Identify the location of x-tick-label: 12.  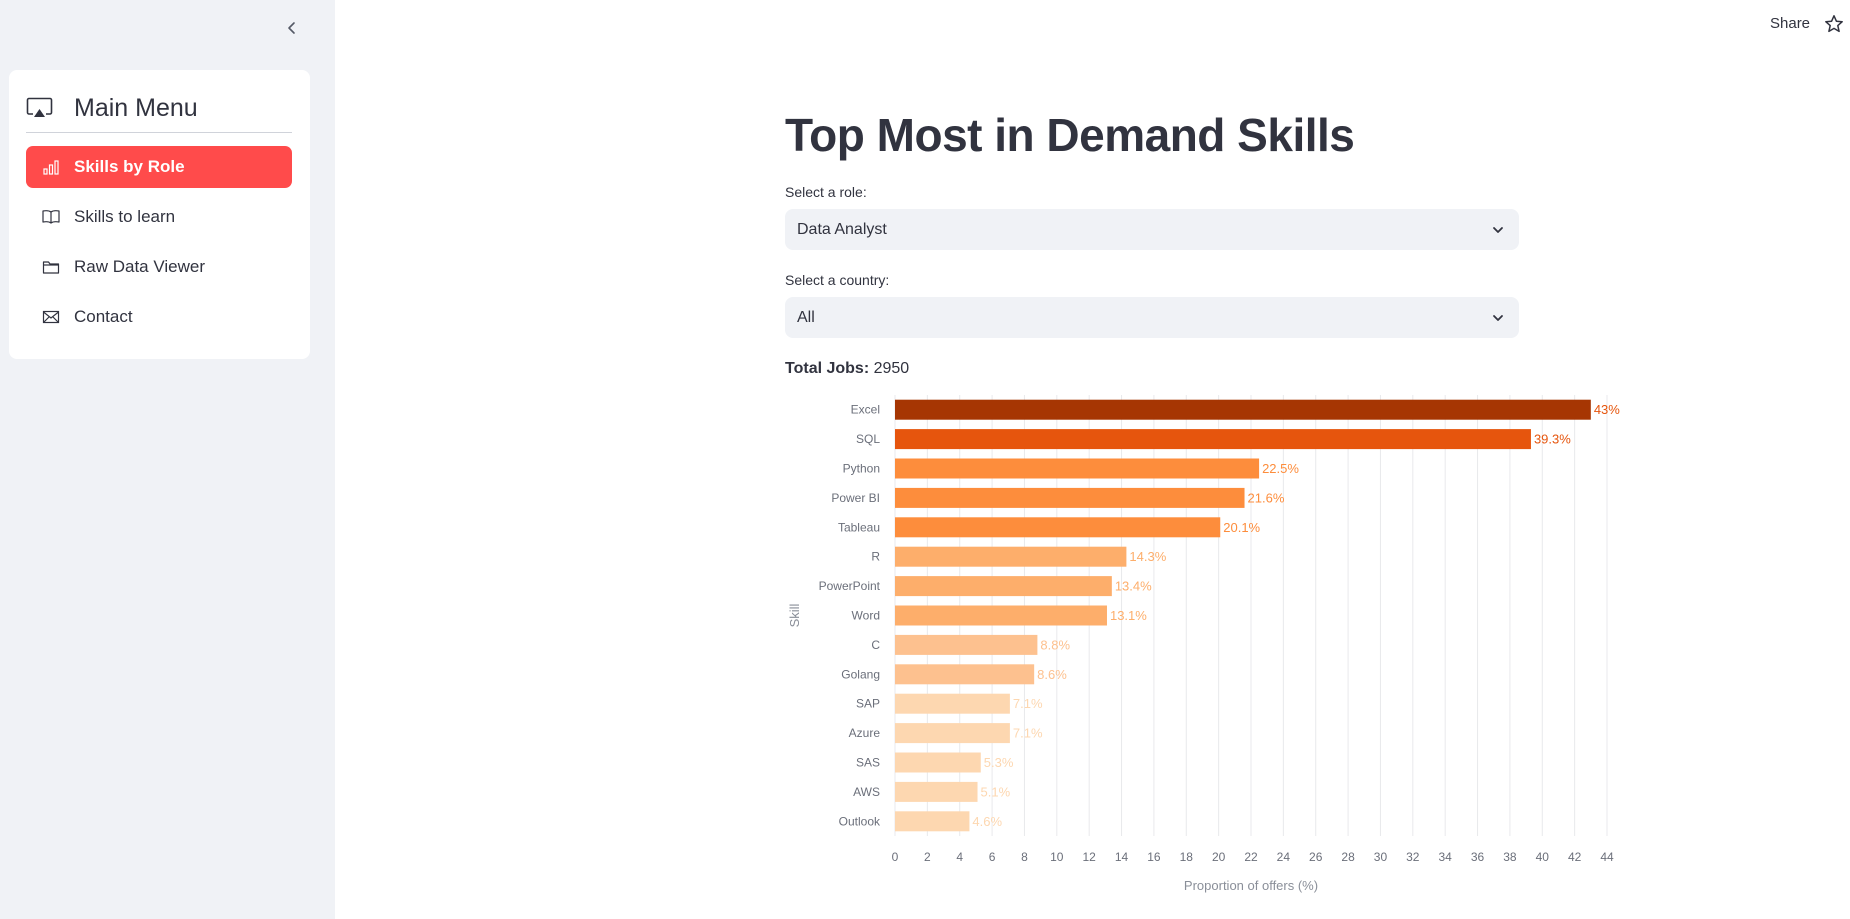
(1090, 857).